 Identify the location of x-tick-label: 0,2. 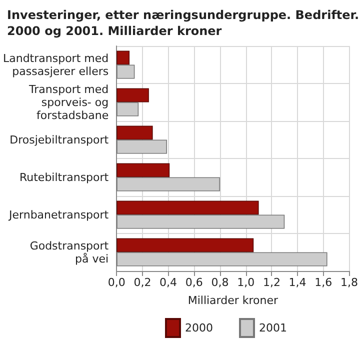
(143, 282).